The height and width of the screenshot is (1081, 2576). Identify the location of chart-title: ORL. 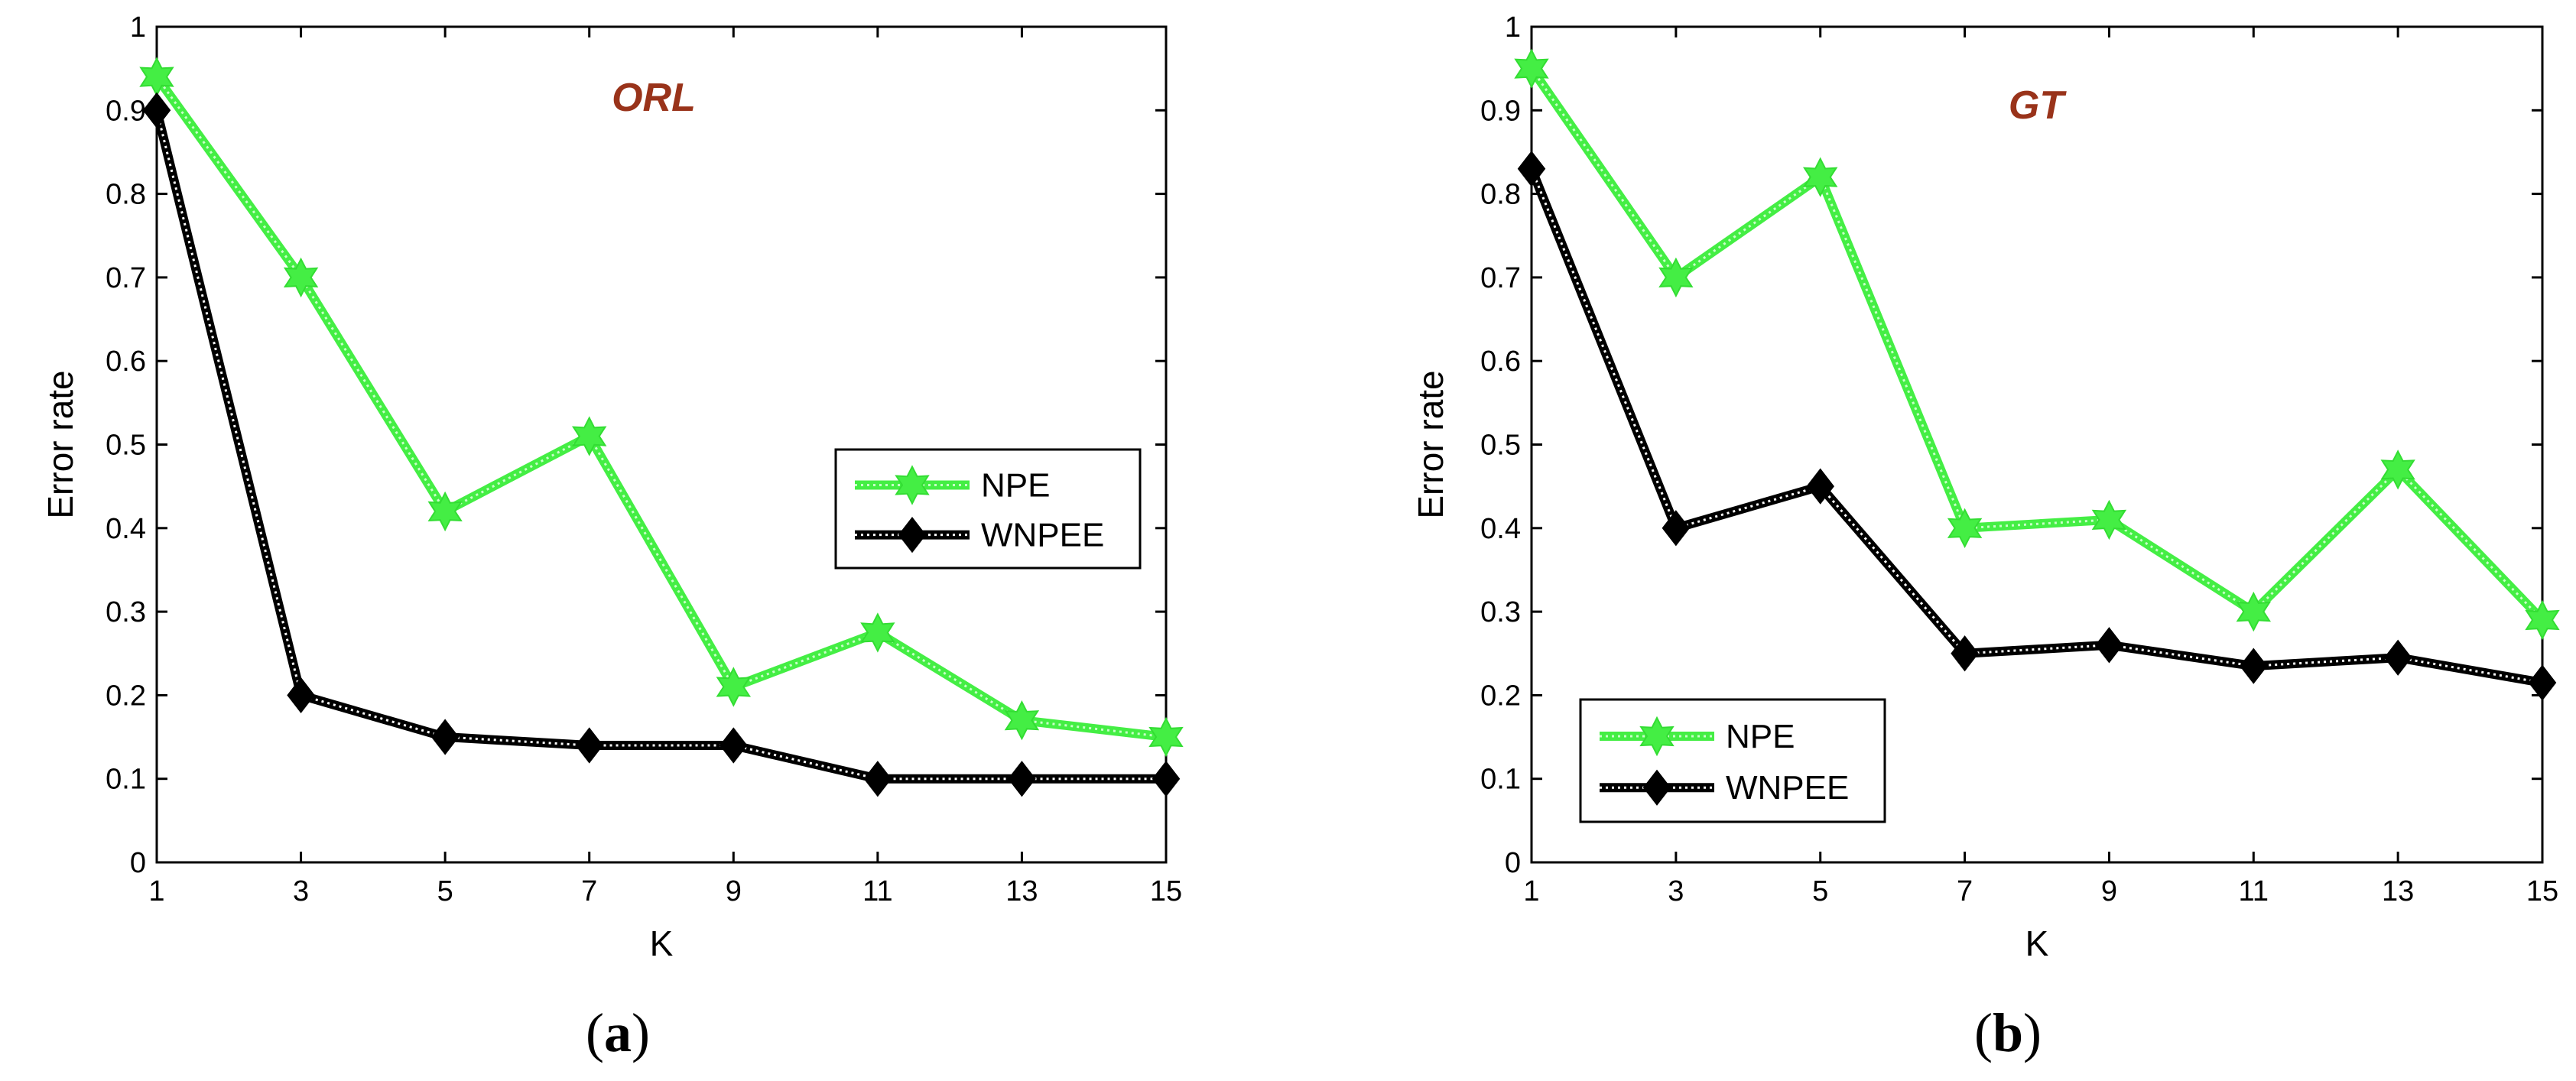
(654, 98).